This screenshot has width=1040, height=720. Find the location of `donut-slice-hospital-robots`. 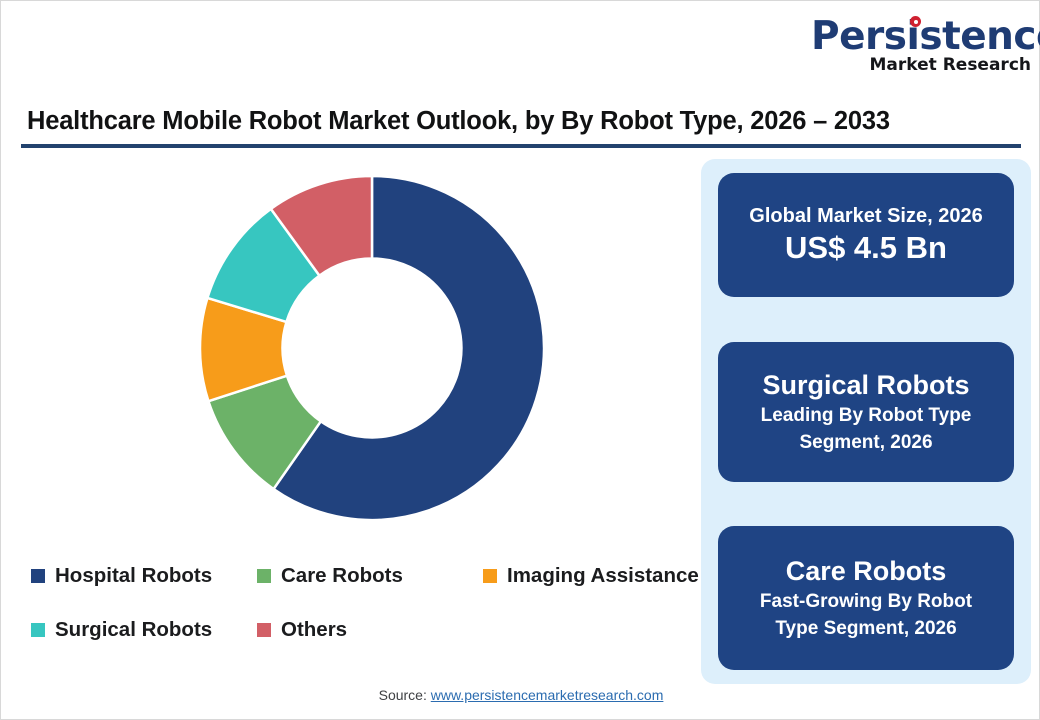

donut-slice-hospital-robots is located at coordinates (408, 348).